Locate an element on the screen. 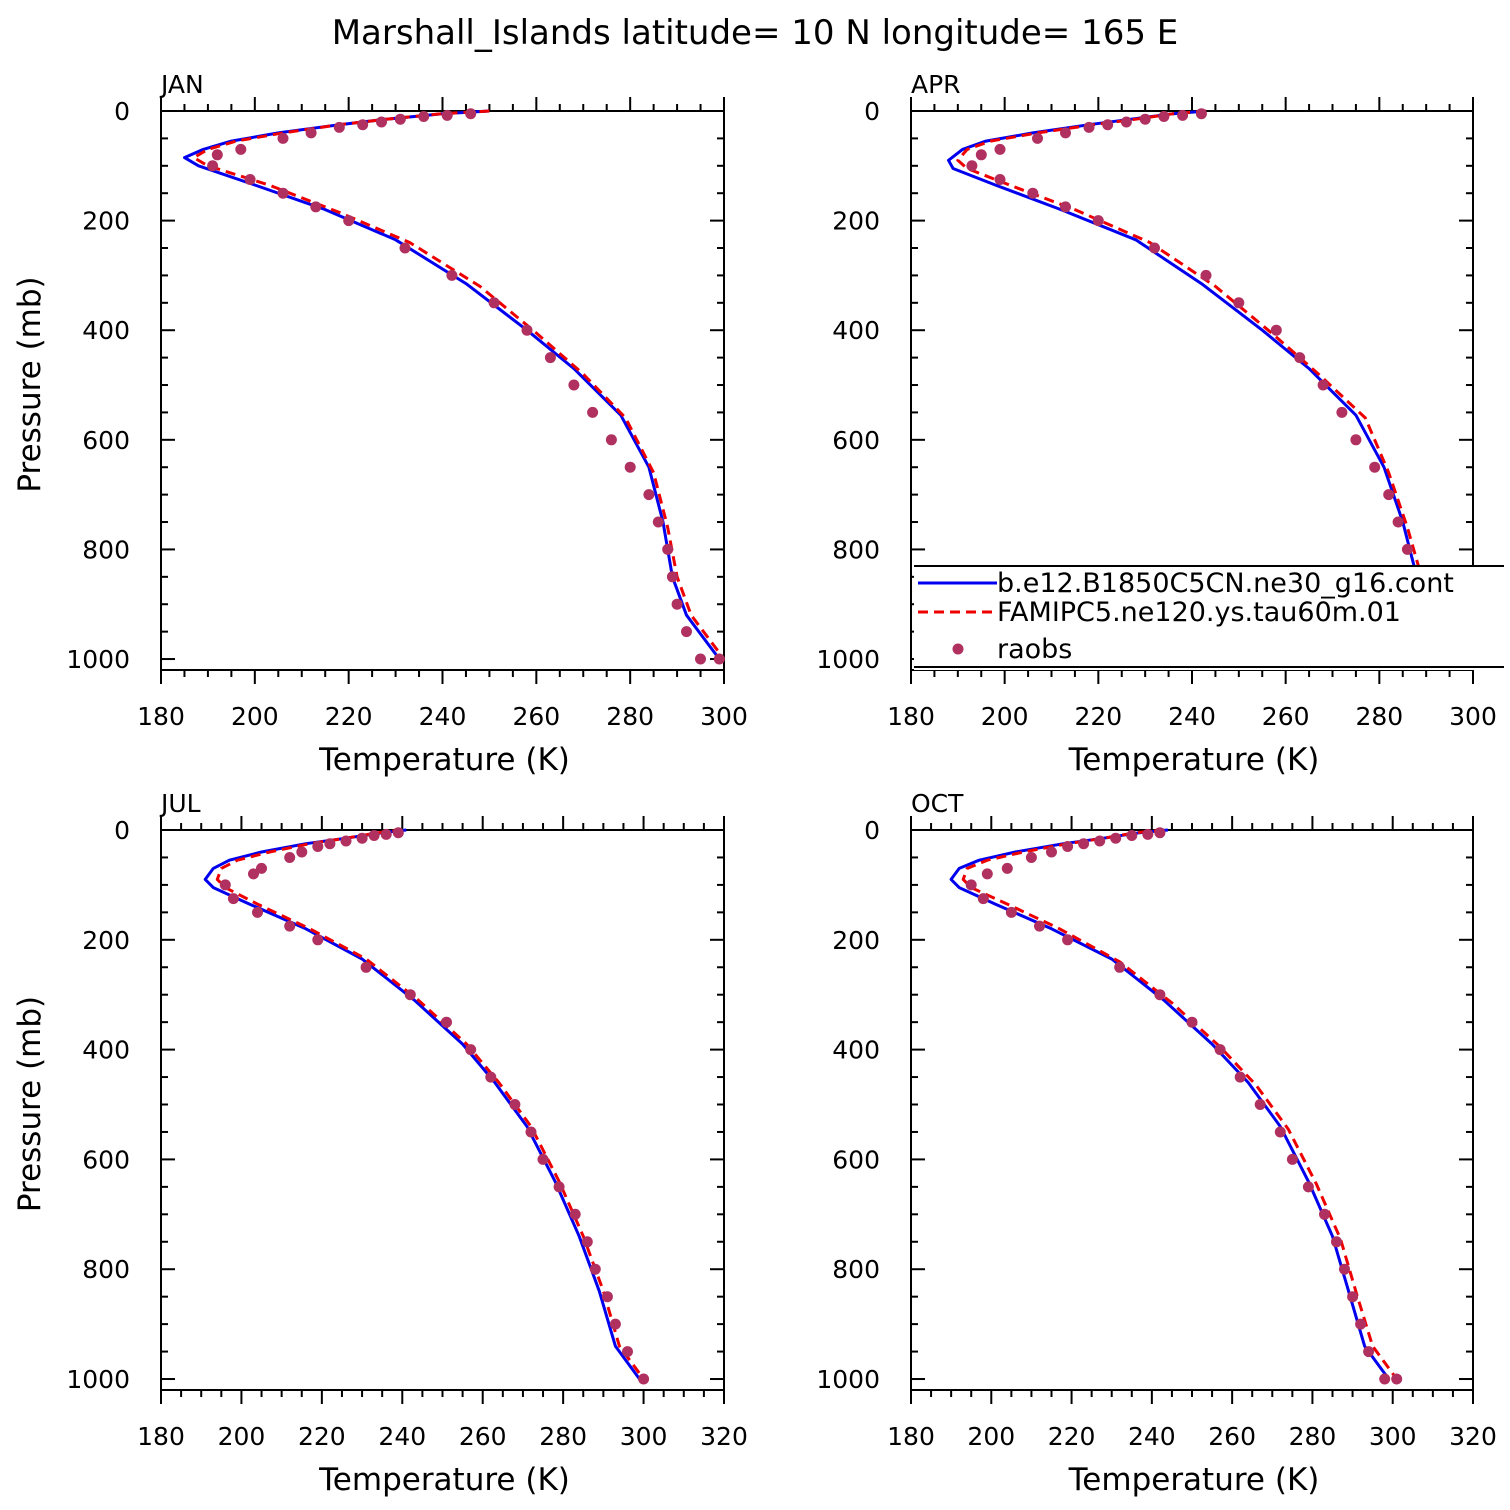  legend-background is located at coordinates (1209, 618).